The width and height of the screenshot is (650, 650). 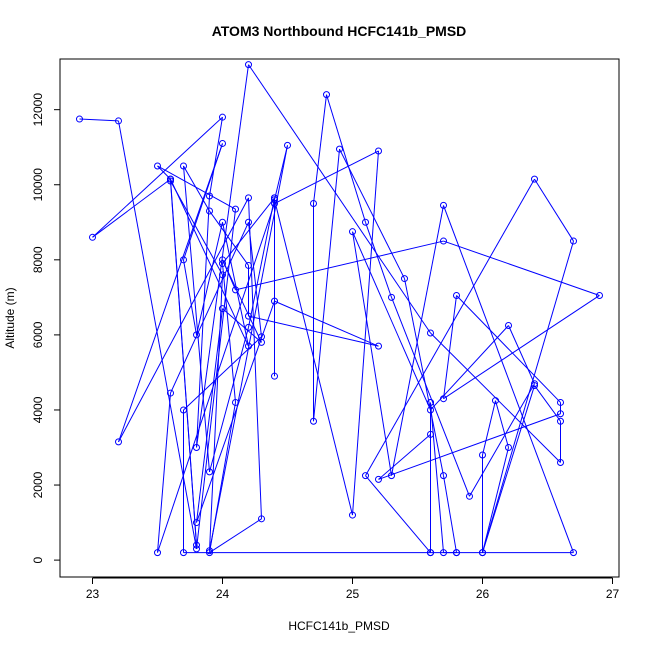 What do you see at coordinates (93, 594) in the screenshot?
I see `x-tick-label: 23` at bounding box center [93, 594].